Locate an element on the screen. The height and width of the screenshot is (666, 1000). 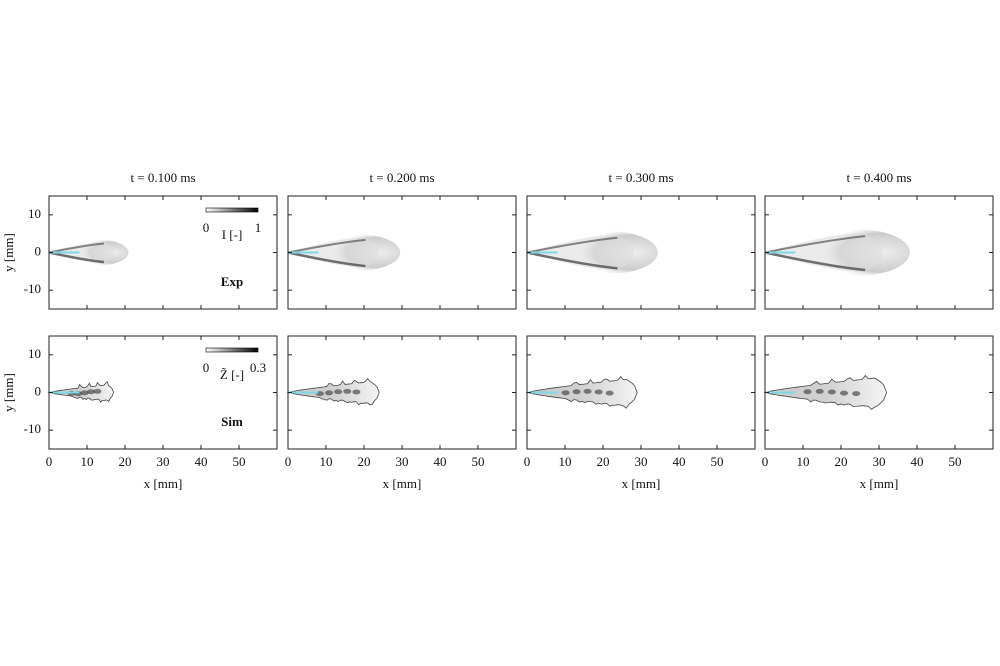
annotation: Exp is located at coordinates (232, 281).